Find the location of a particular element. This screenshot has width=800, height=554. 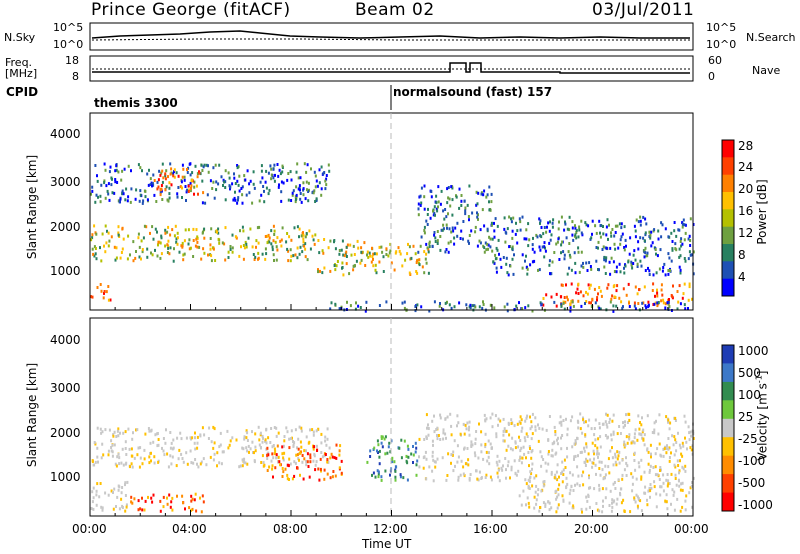

freq-right-tick-top: 60 is located at coordinates (715, 60).